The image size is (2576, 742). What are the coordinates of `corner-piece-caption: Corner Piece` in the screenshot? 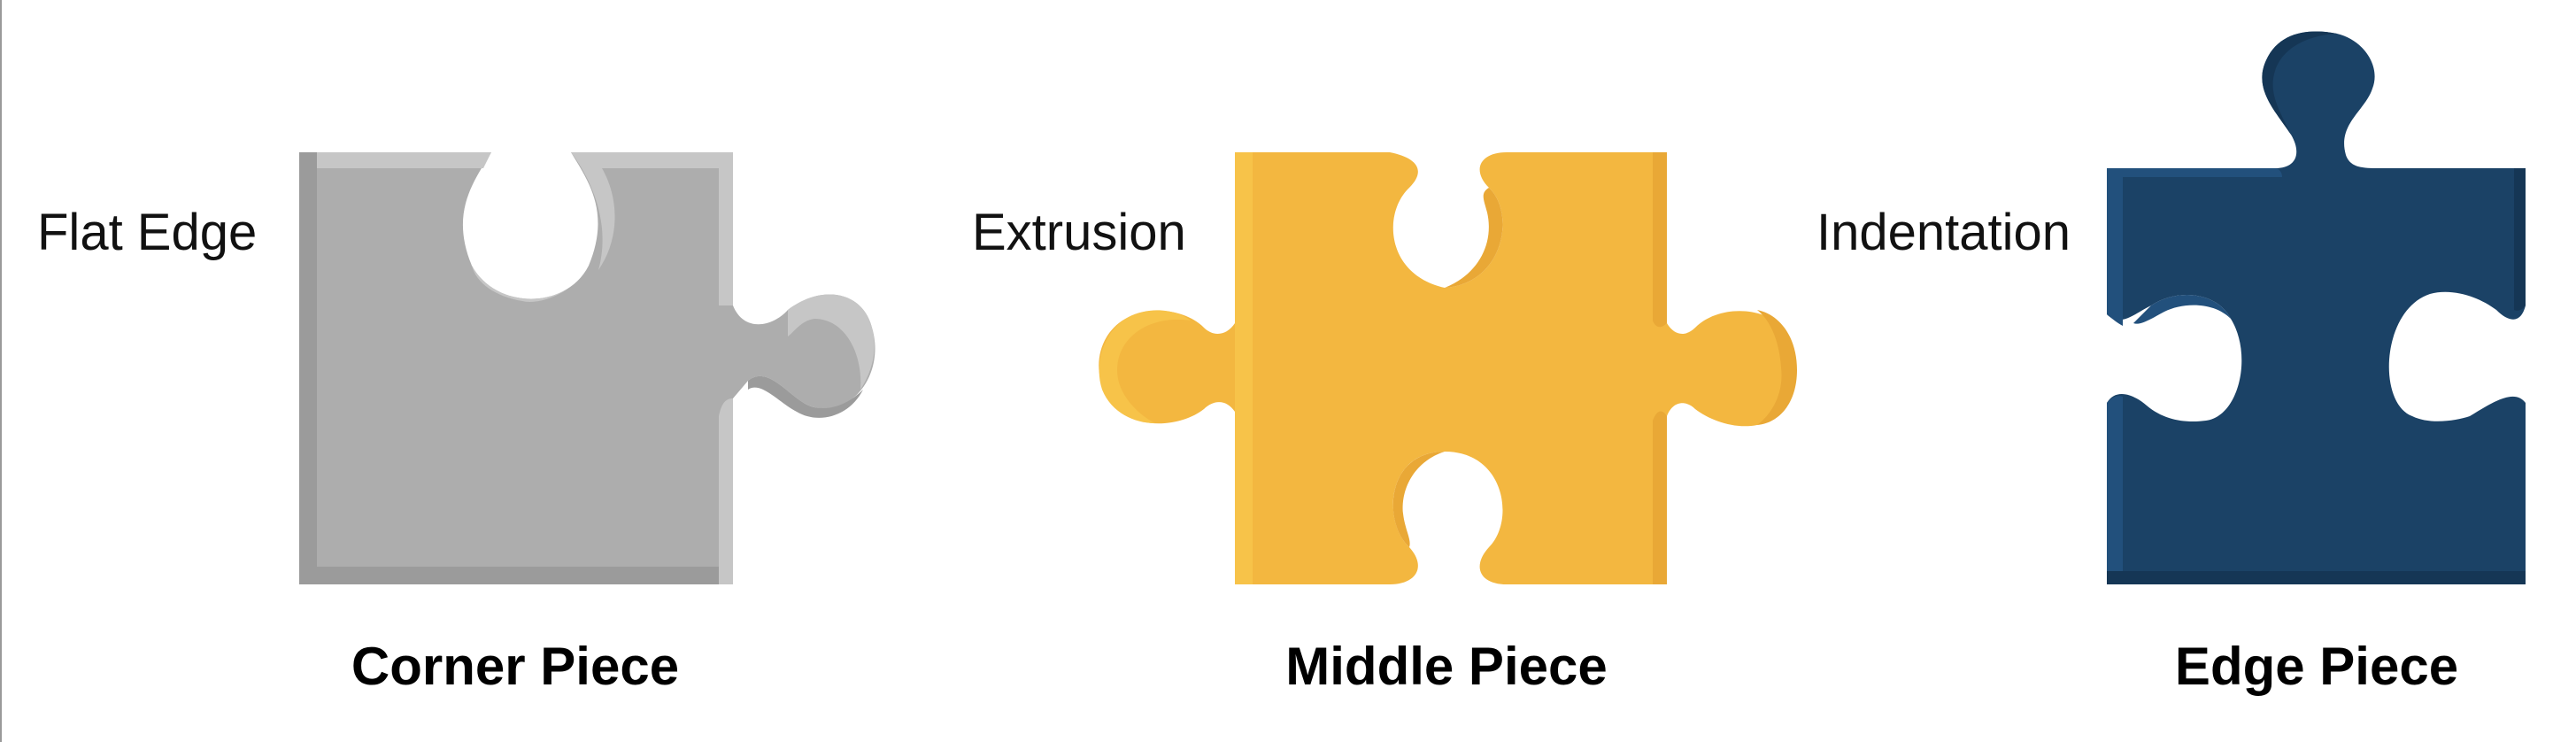 It's located at (515, 666).